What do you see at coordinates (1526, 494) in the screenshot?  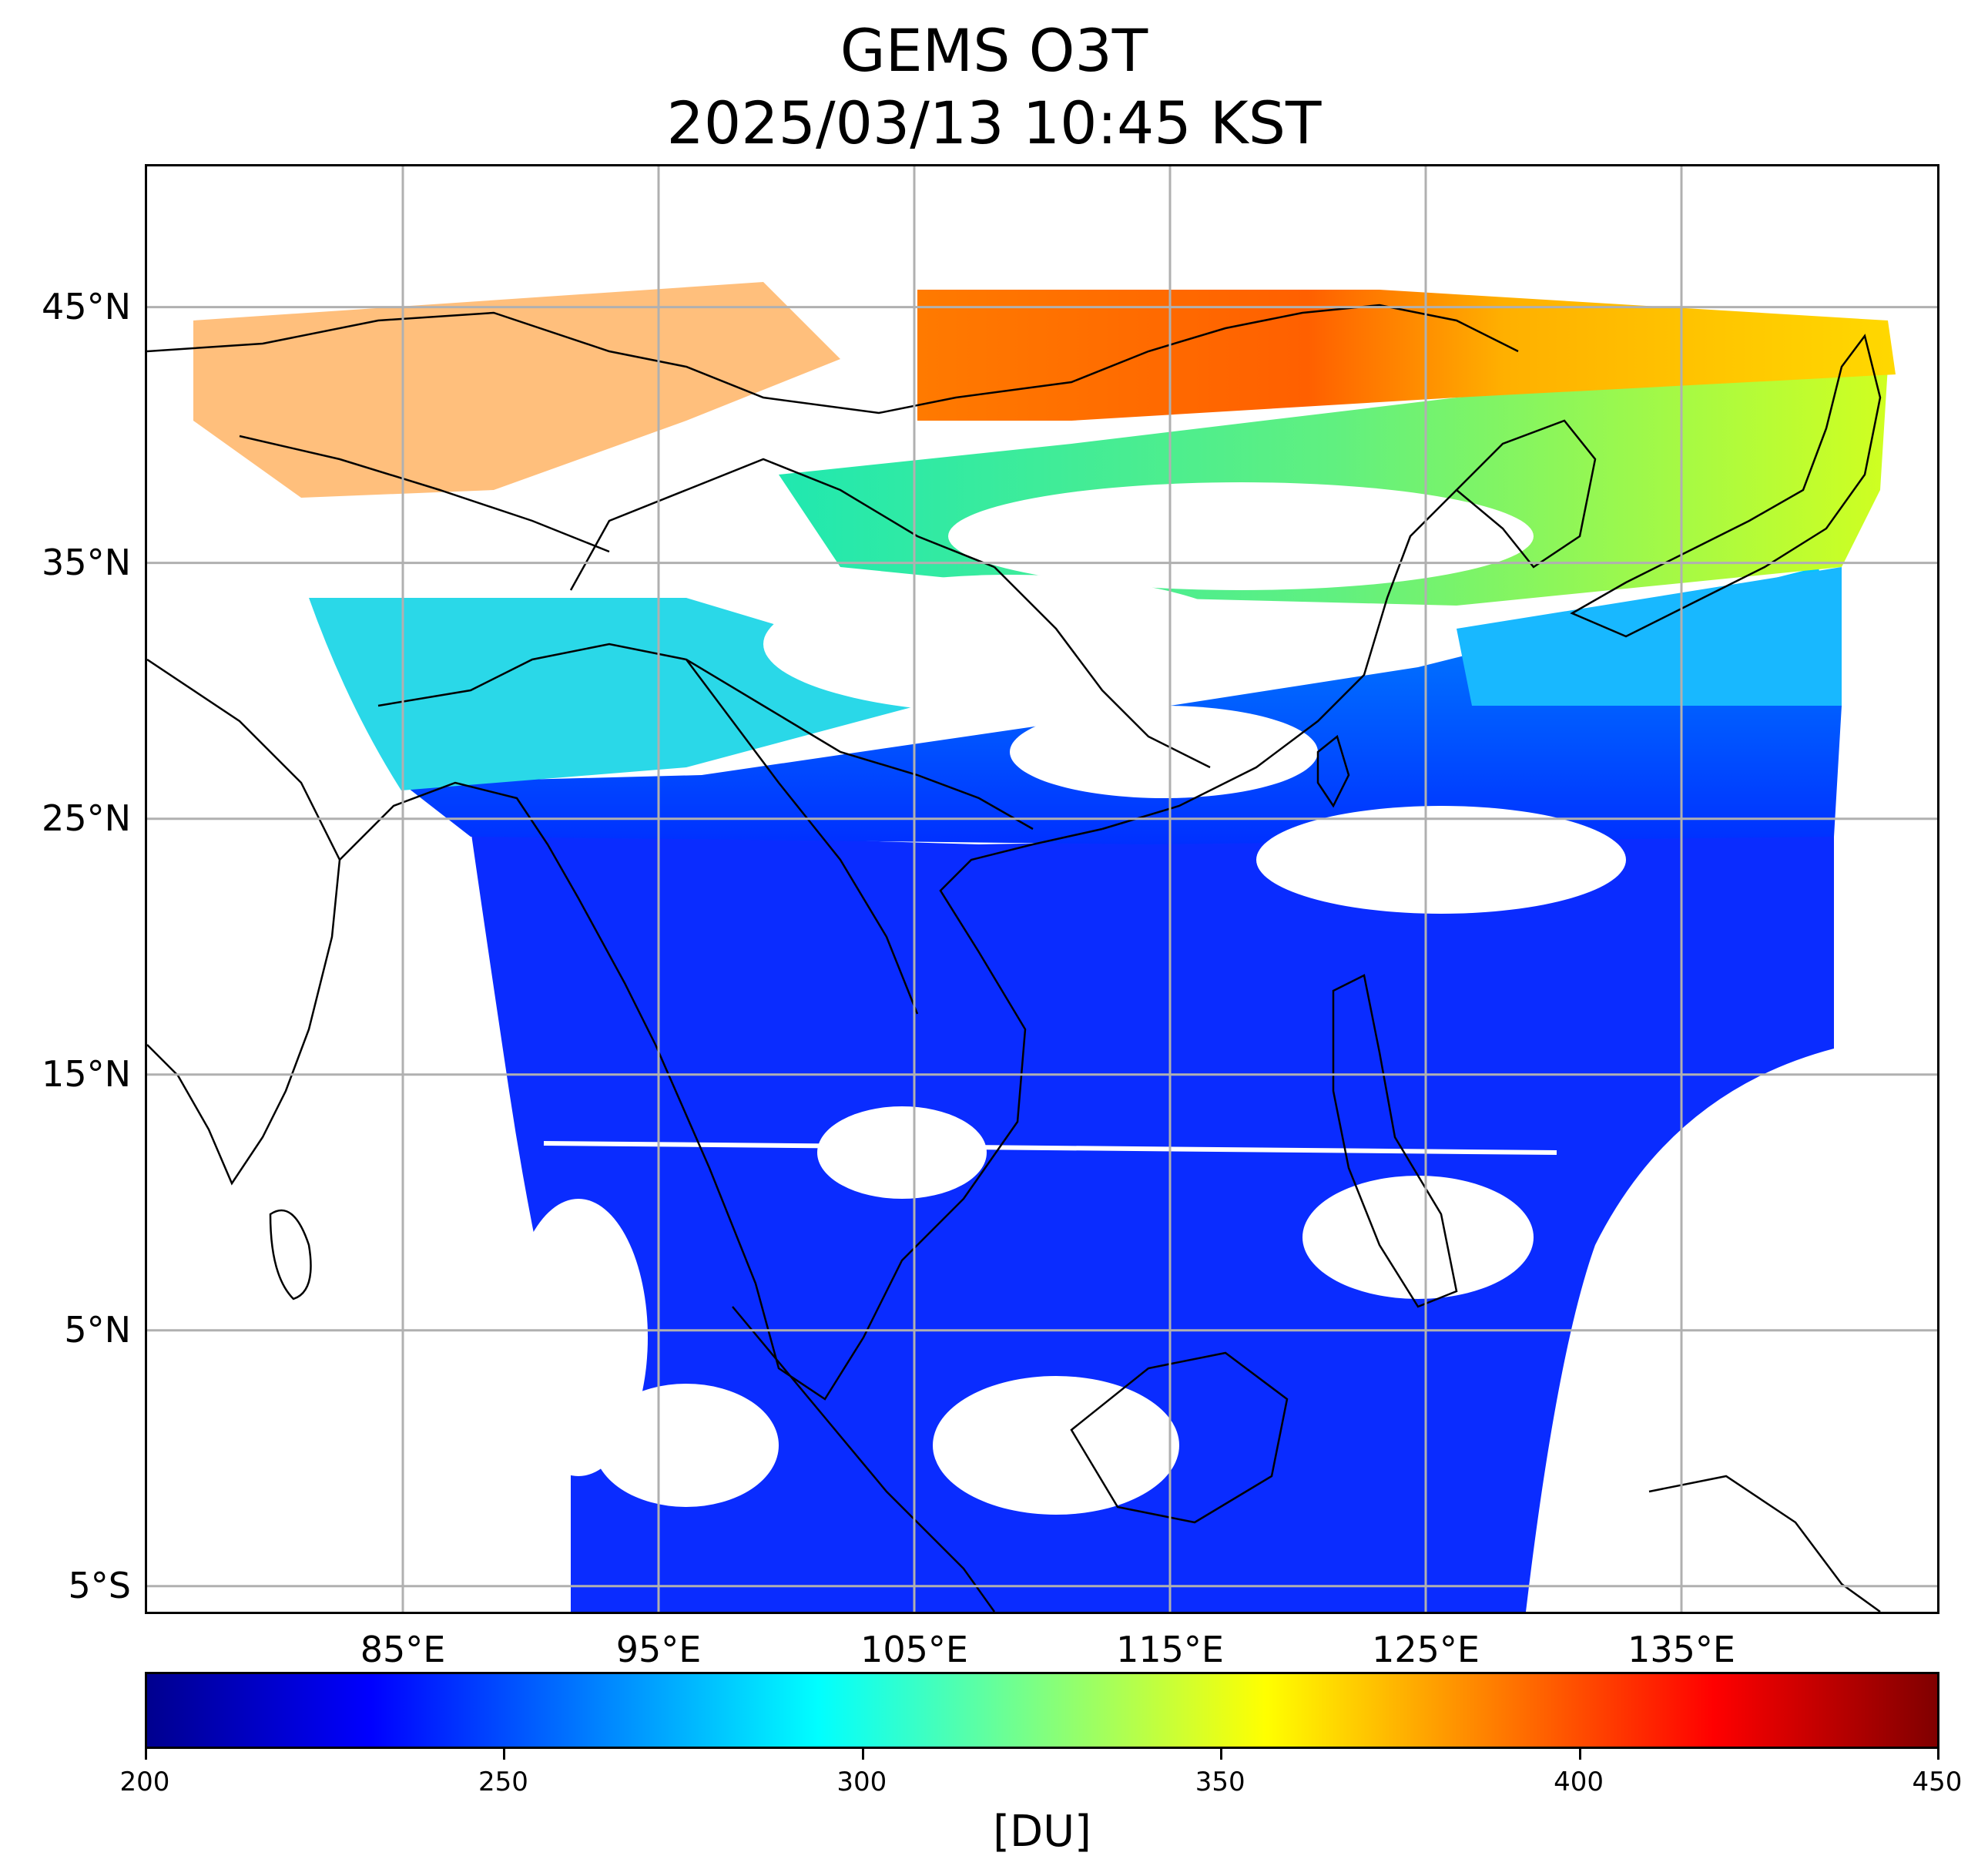 I see `coast-korea` at bounding box center [1526, 494].